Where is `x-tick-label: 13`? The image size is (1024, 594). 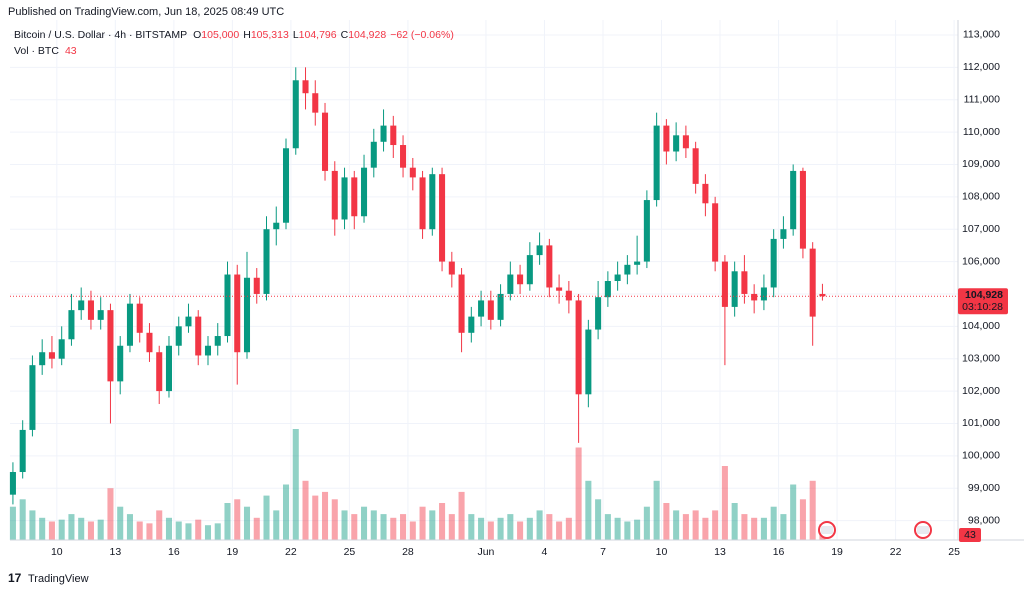
x-tick-label: 13 is located at coordinates (720, 552).